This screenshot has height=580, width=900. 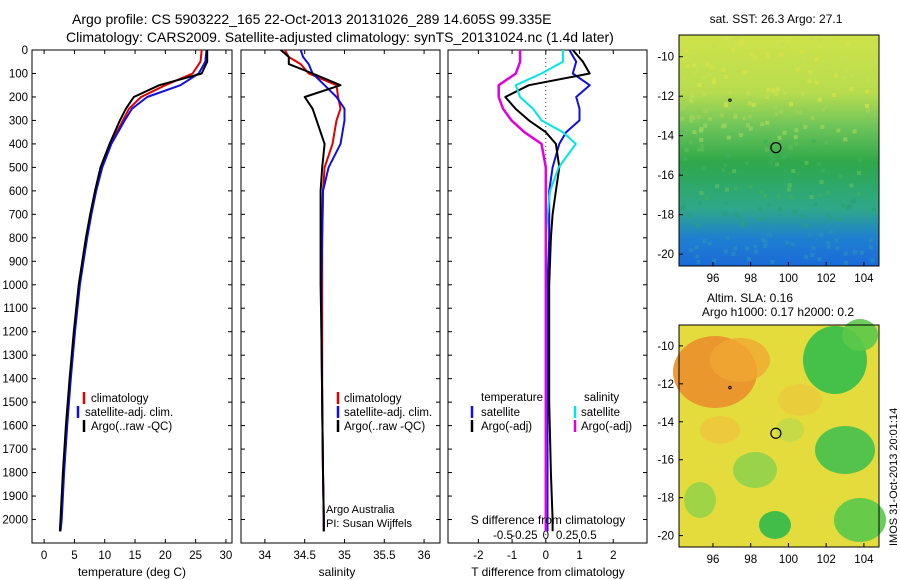 I want to click on lat-tick-label: -16, so click(x=665, y=461).